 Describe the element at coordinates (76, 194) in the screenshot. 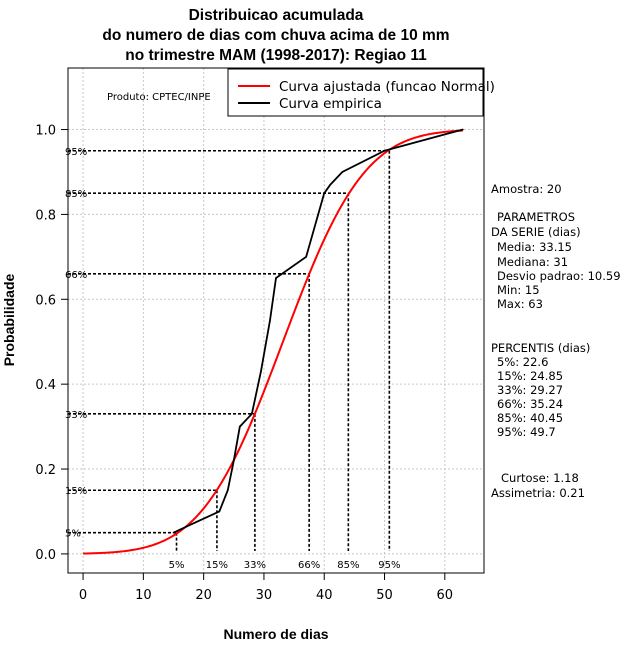

I see `percentile-label-y-4: 85%` at that location.